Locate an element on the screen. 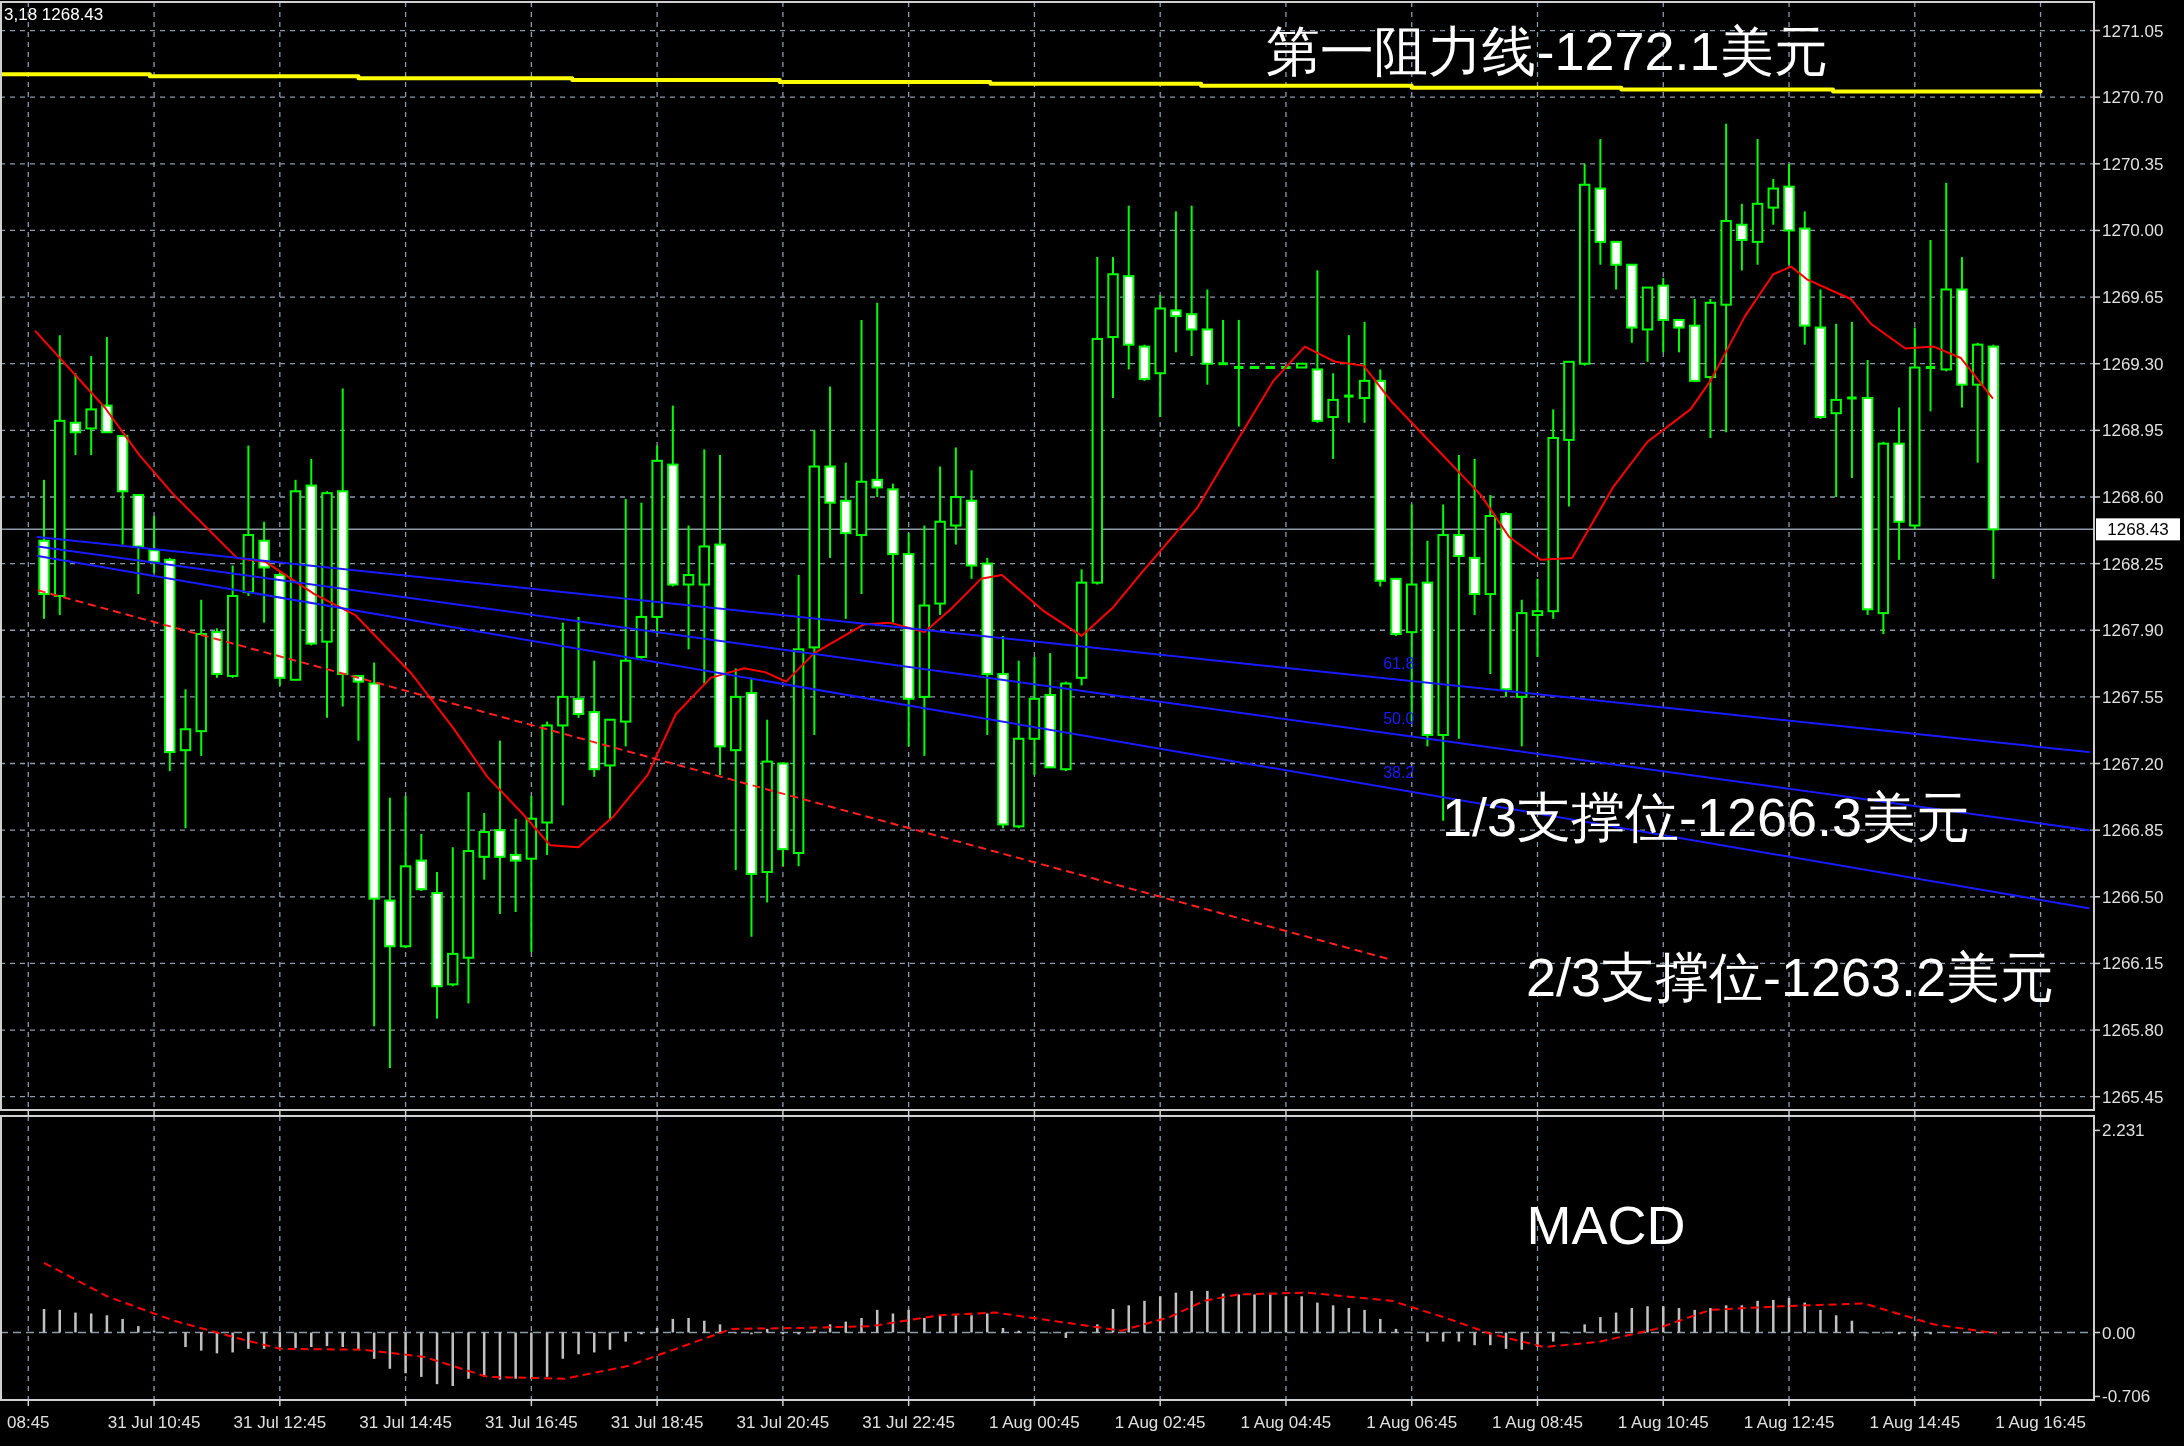  x-tick-label: 31 Jul 20:45 is located at coordinates (783, 1422).